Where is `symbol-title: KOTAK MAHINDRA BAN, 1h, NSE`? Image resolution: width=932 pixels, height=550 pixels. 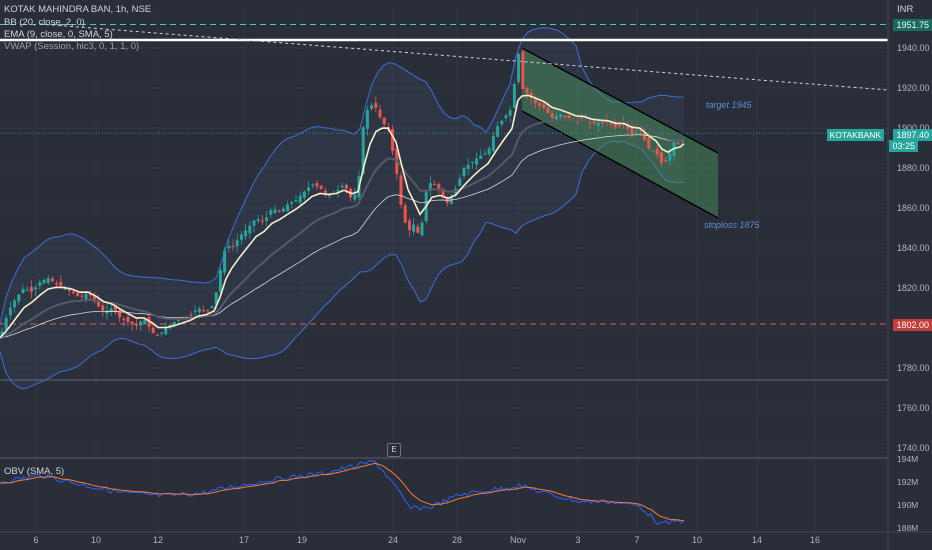
symbol-title: KOTAK MAHINDRA BAN, 1h, NSE is located at coordinates (78, 9).